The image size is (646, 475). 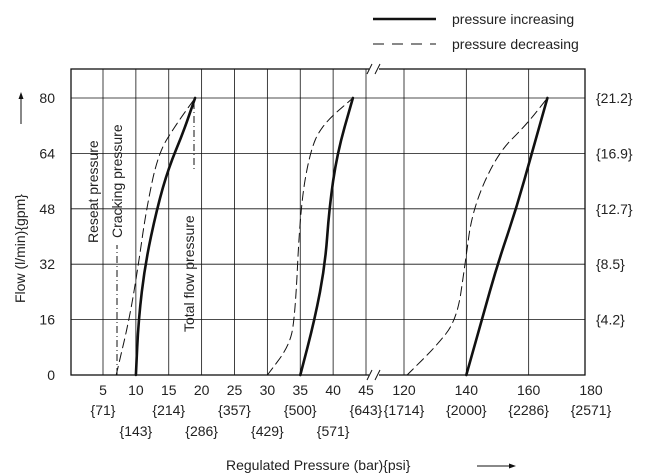 I want to click on psi-label-upper: {2286}, so click(x=528, y=410).